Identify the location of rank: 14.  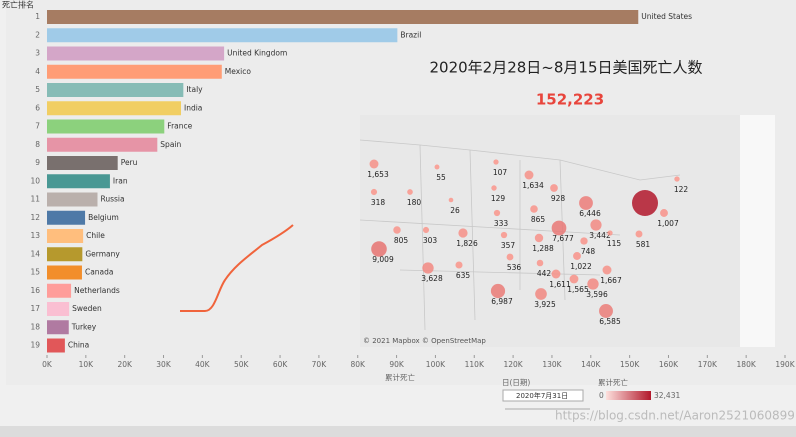
(35, 253).